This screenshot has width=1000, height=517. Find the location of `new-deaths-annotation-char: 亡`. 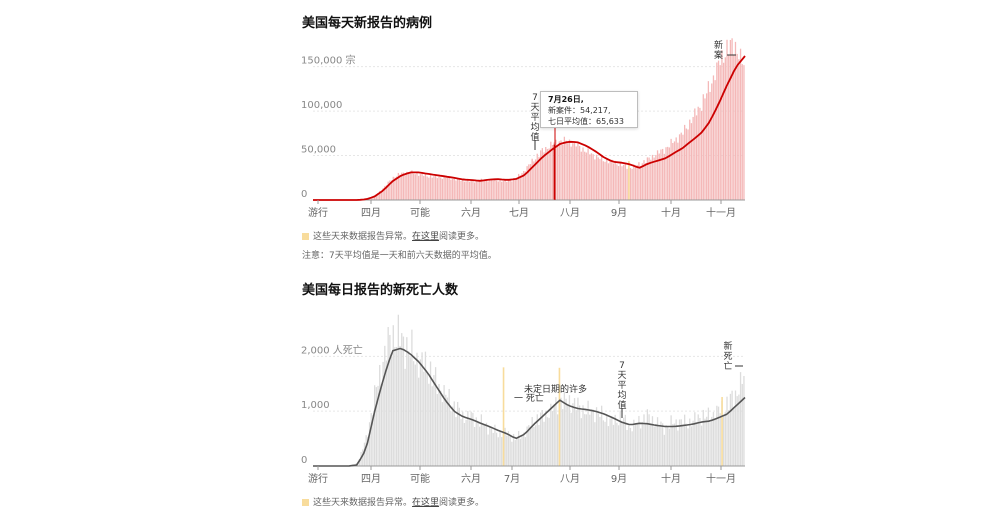

new-deaths-annotation-char: 亡 is located at coordinates (727, 366).